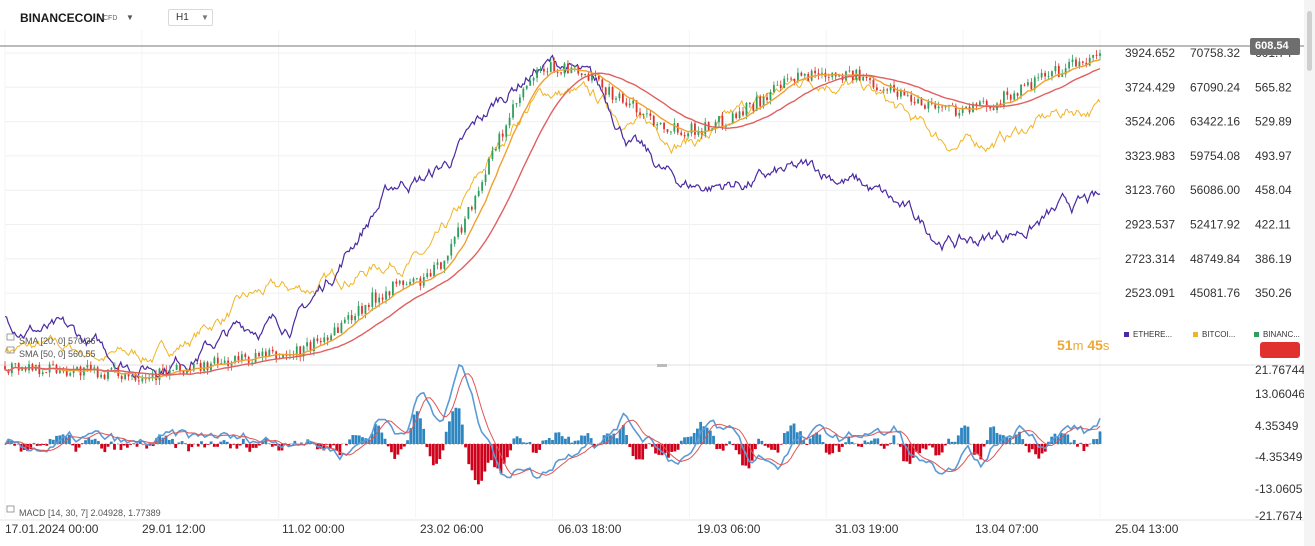  I want to click on eth-axis-tick: 3724.429, so click(1150, 87).